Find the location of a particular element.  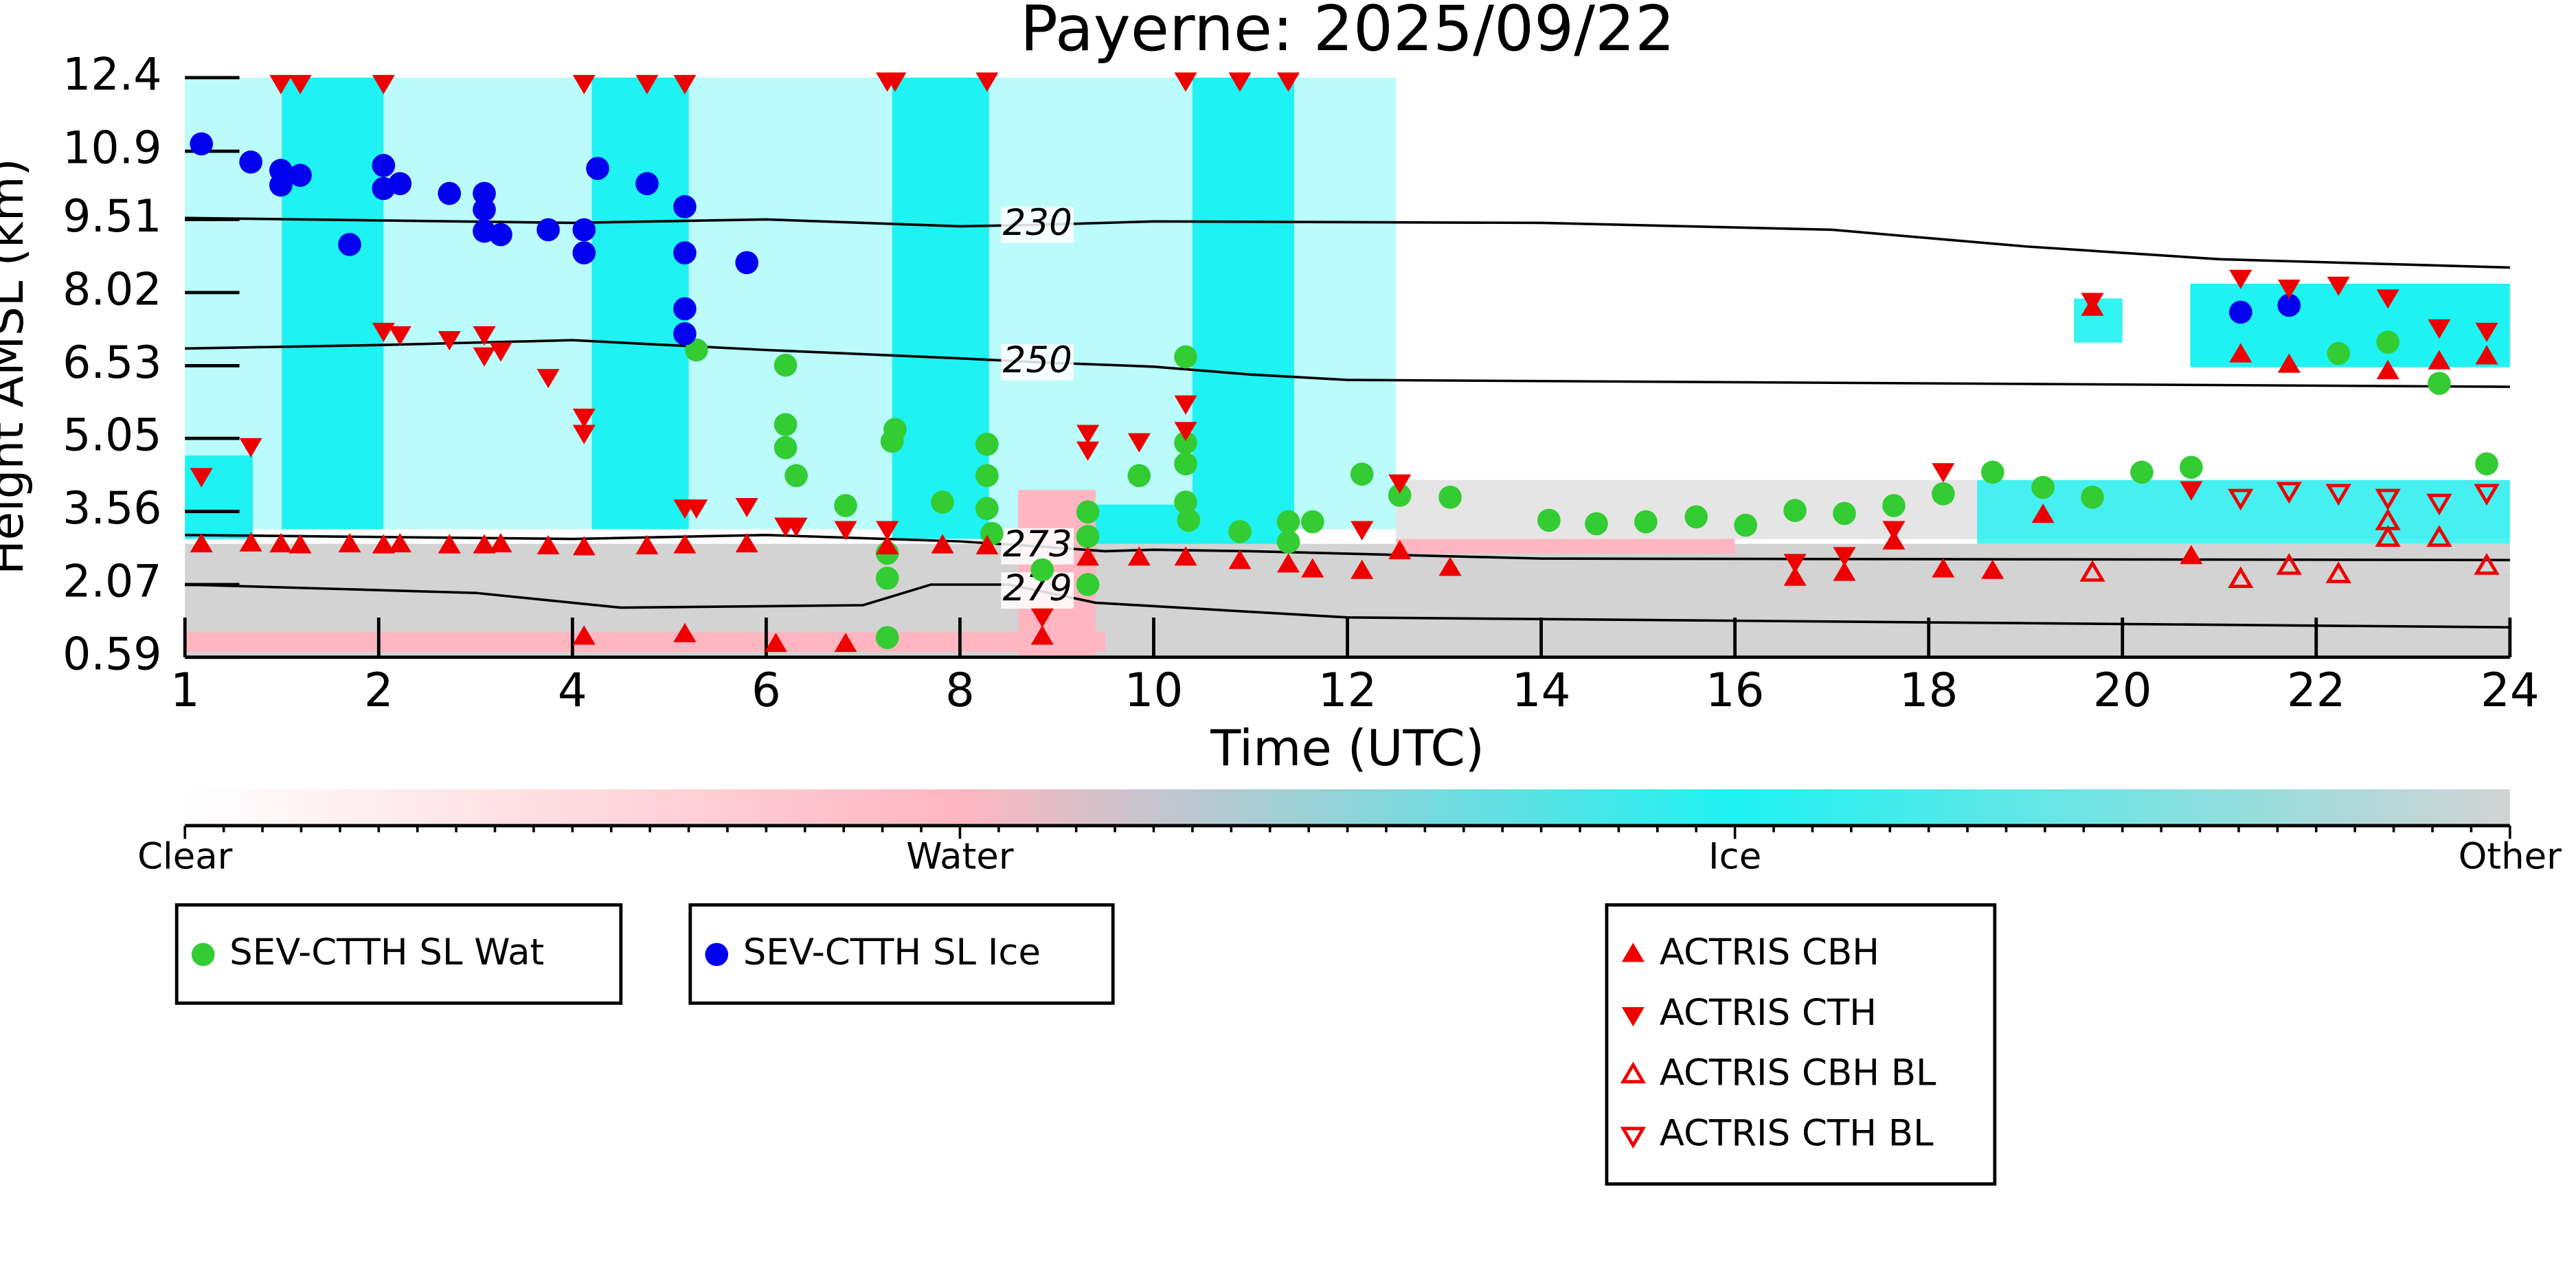

y-tick-label: 2.07 is located at coordinates (112, 582).